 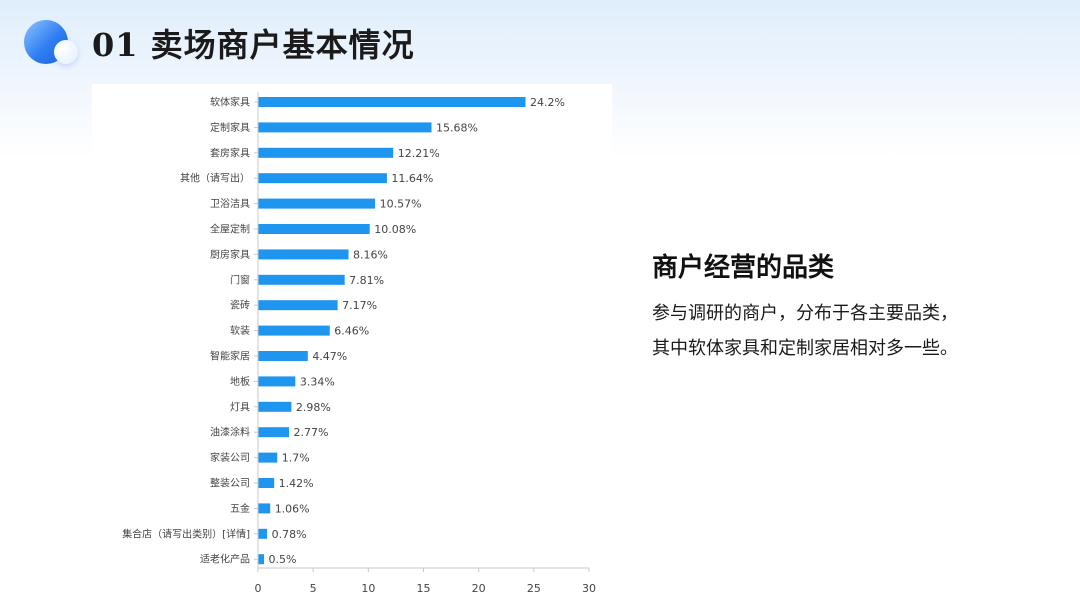 What do you see at coordinates (240, 508) in the screenshot?
I see `category-label: 五金` at bounding box center [240, 508].